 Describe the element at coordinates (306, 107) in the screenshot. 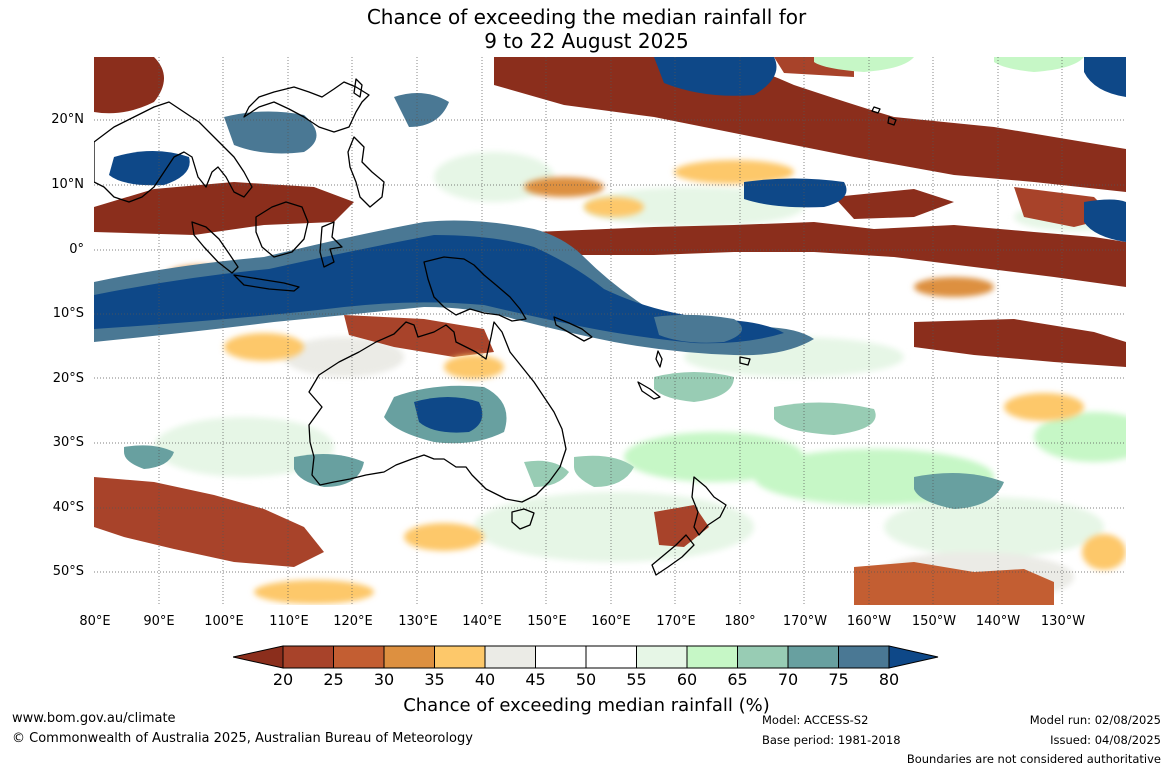

I see `indochina-coast` at that location.